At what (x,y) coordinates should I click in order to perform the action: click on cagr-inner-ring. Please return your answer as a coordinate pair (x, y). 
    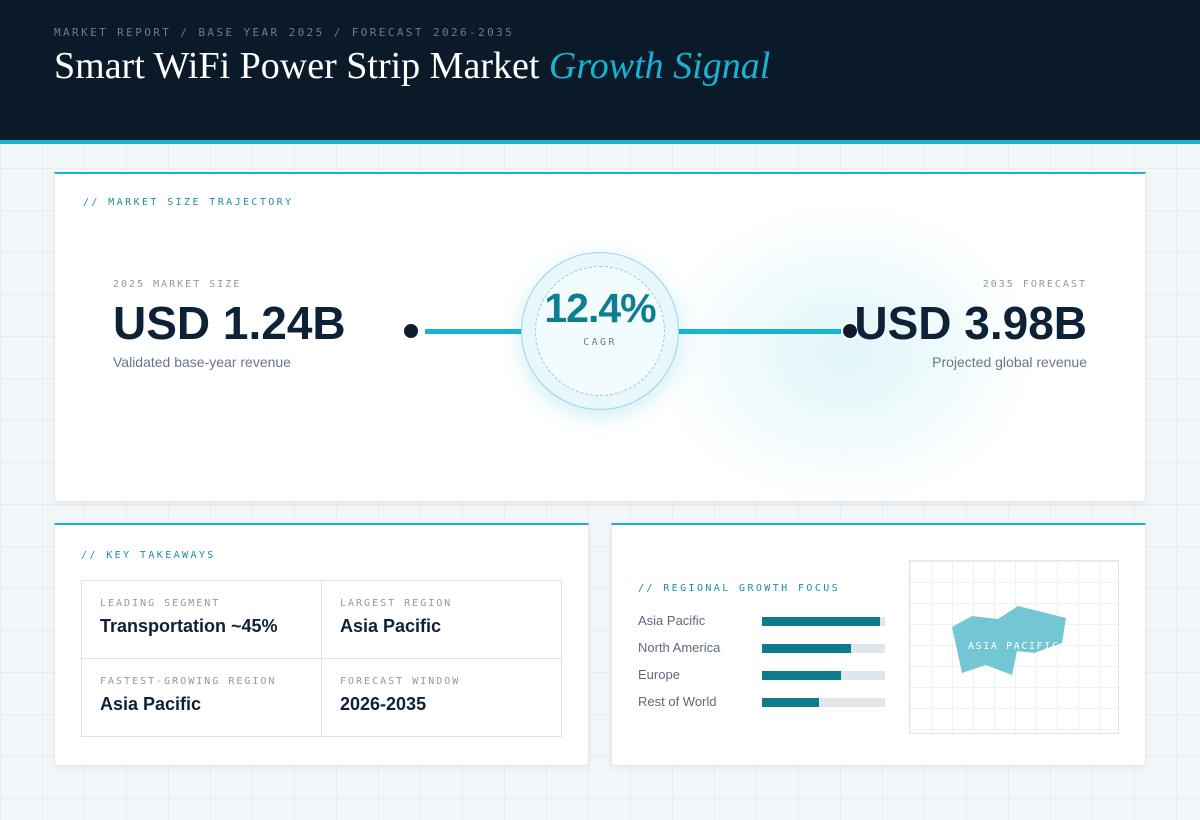
    Looking at the image, I should click on (600, 331).